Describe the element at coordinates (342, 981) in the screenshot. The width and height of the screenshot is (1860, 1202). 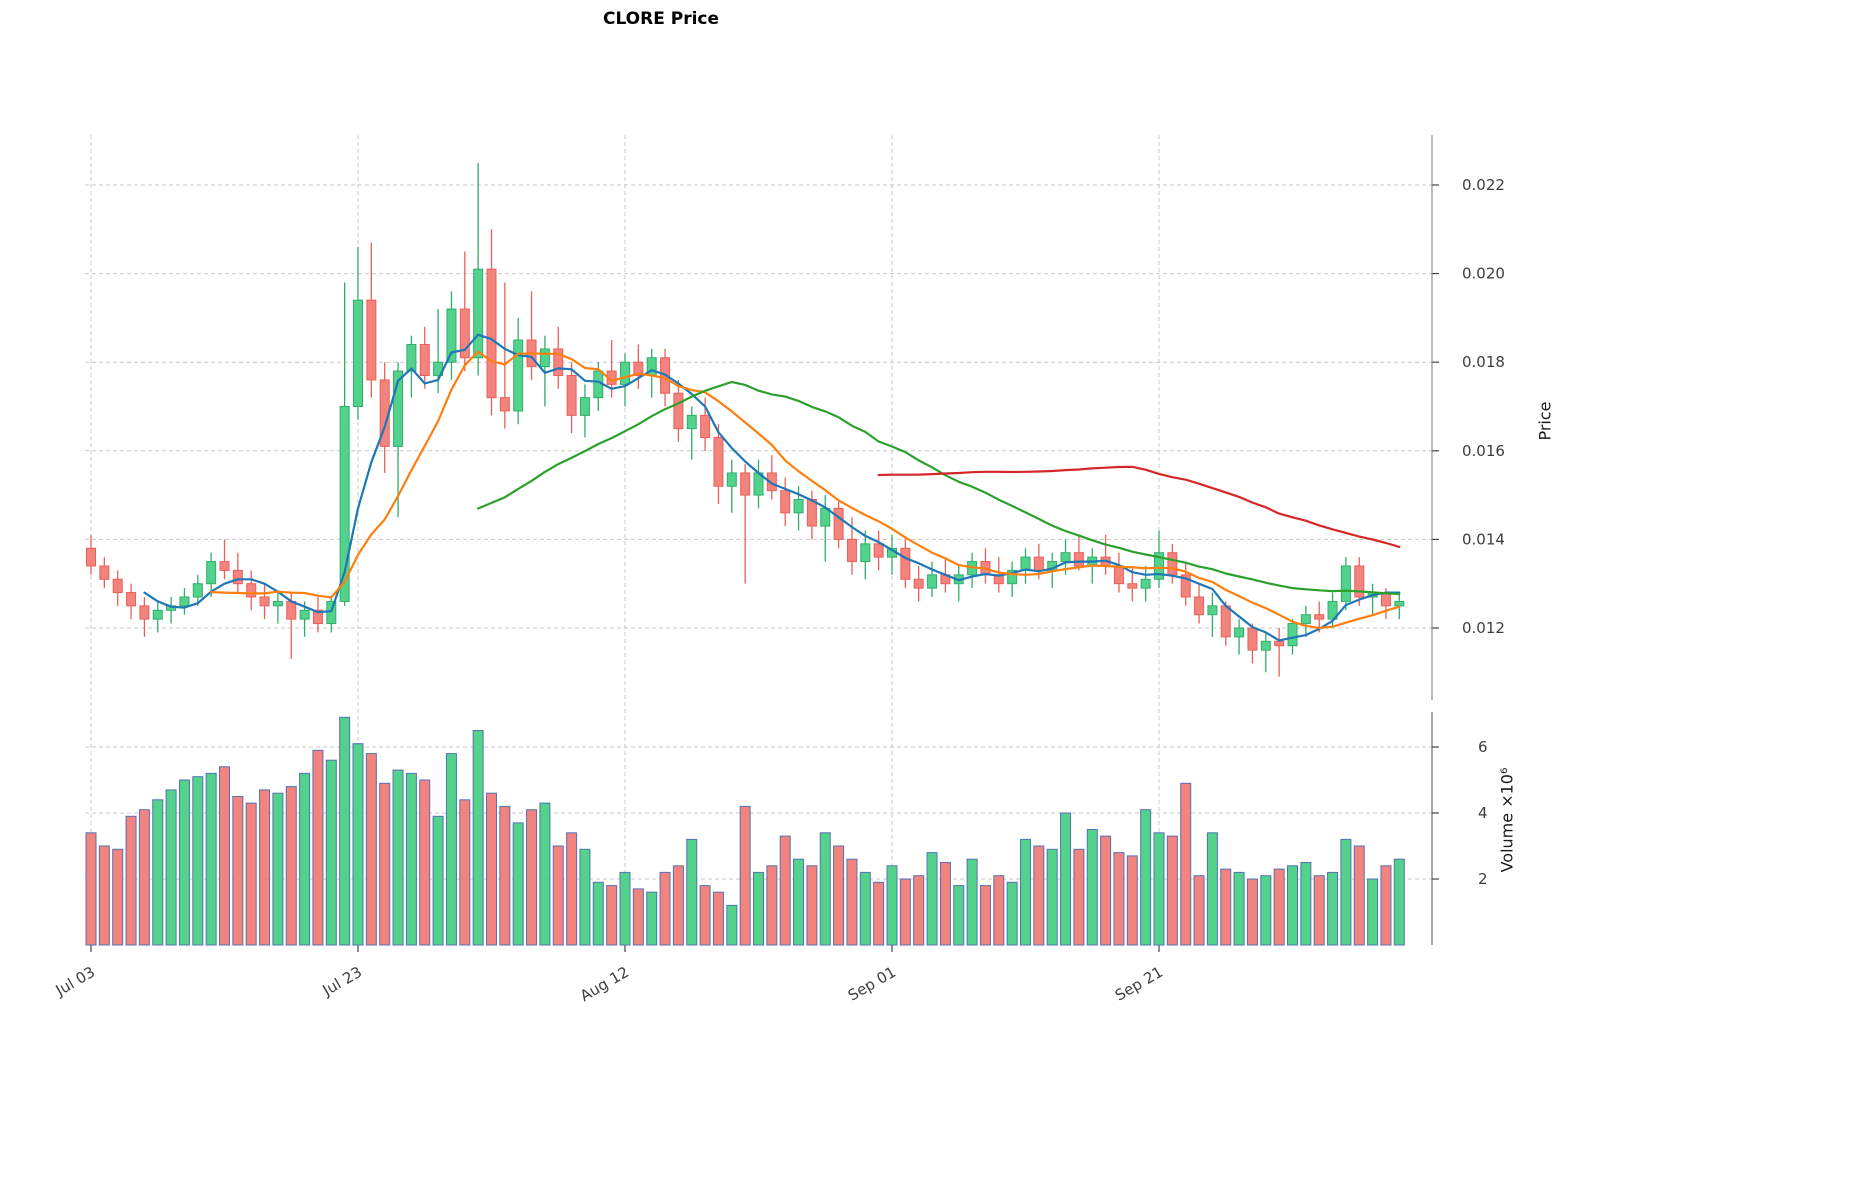
I see `svg-text: Jul 23` at that location.